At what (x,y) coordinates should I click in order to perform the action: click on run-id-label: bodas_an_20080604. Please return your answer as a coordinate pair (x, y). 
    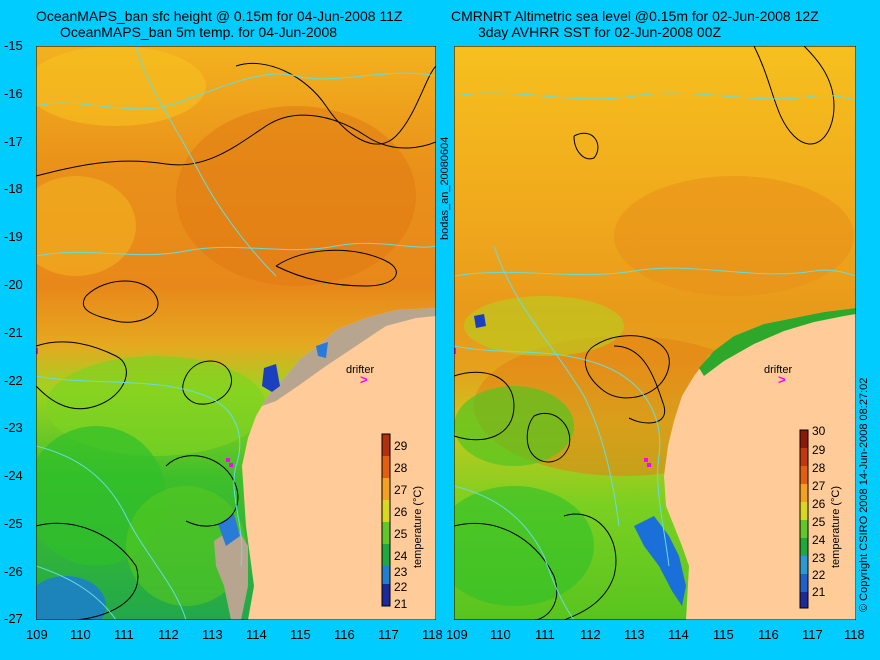
    Looking at the image, I should click on (445, 188).